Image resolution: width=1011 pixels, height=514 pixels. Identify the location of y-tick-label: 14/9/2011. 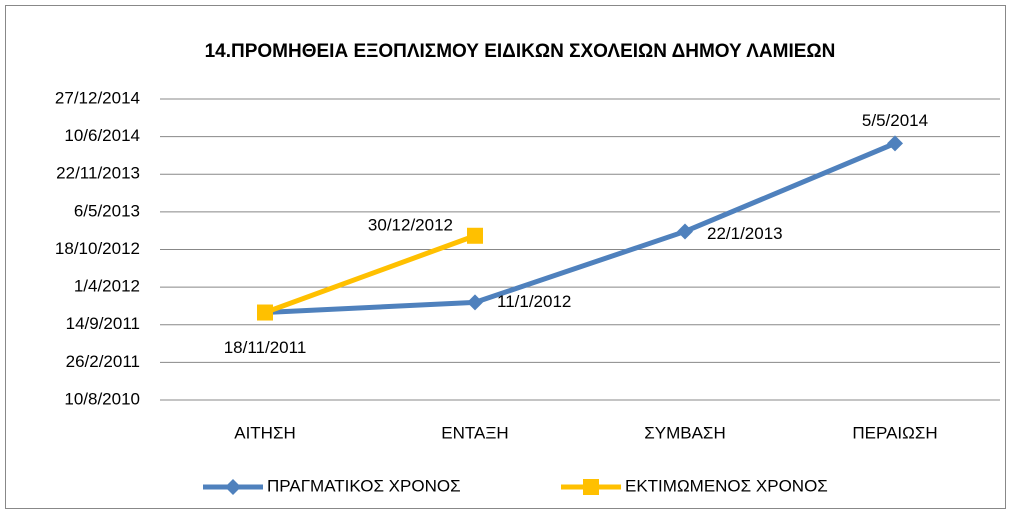
(103, 323).